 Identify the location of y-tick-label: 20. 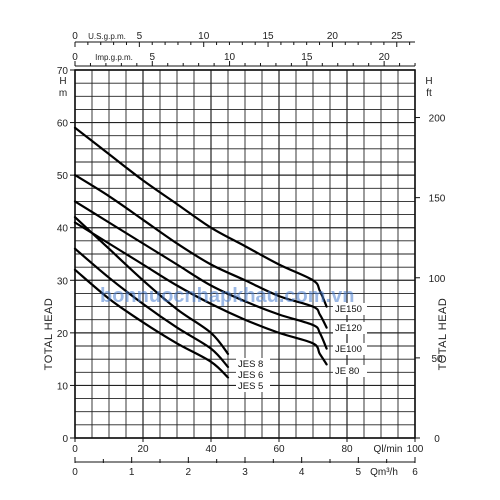
(63, 334).